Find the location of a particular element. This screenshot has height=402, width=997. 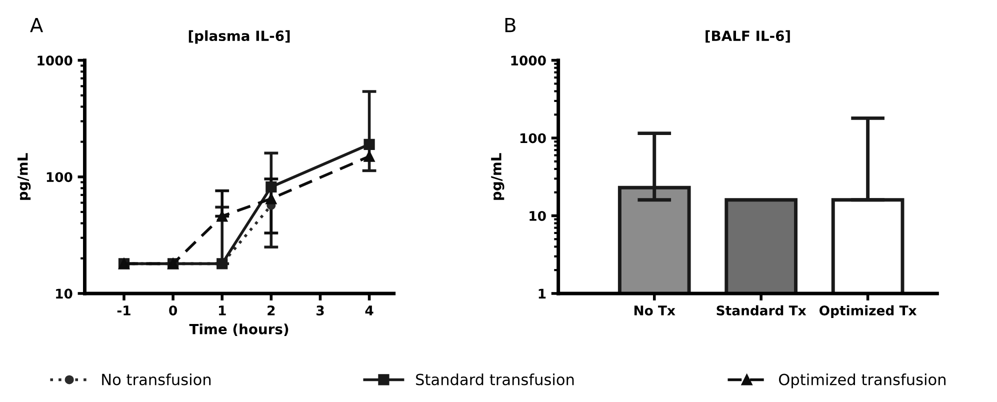

chart-title: [BALF IL-6] is located at coordinates (748, 36).